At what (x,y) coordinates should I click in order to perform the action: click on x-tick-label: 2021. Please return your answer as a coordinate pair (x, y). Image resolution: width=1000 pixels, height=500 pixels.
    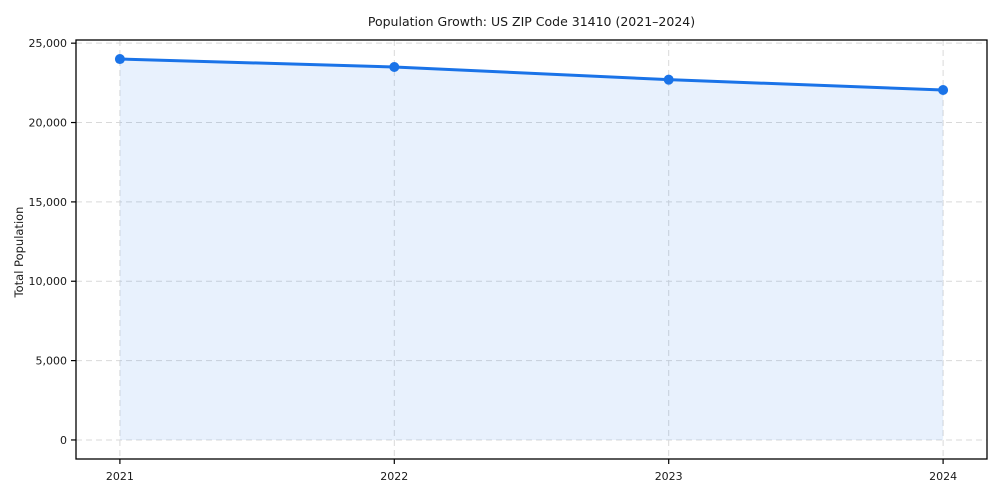
    Looking at the image, I should click on (120, 476).